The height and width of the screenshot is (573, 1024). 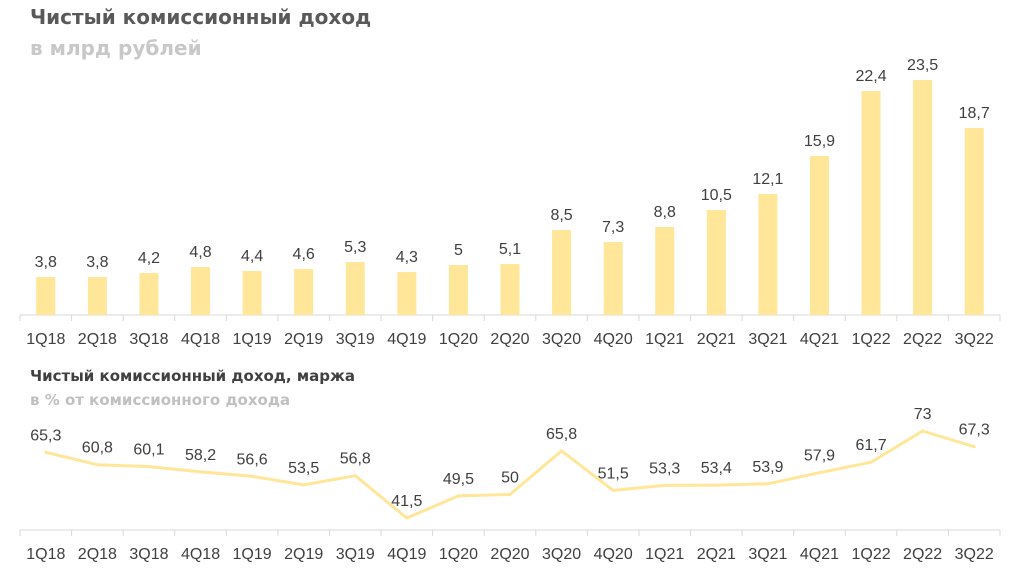 What do you see at coordinates (561, 434) in the screenshot?
I see `line-data-label: 65,8` at bounding box center [561, 434].